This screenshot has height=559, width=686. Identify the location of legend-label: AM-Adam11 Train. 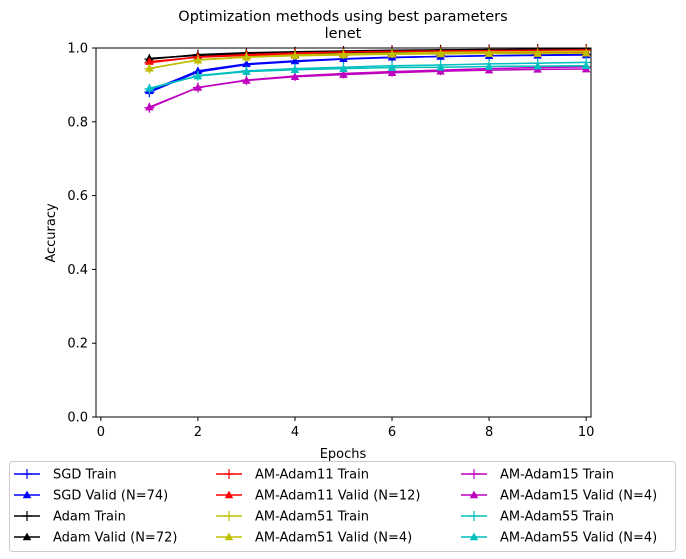
(312, 475).